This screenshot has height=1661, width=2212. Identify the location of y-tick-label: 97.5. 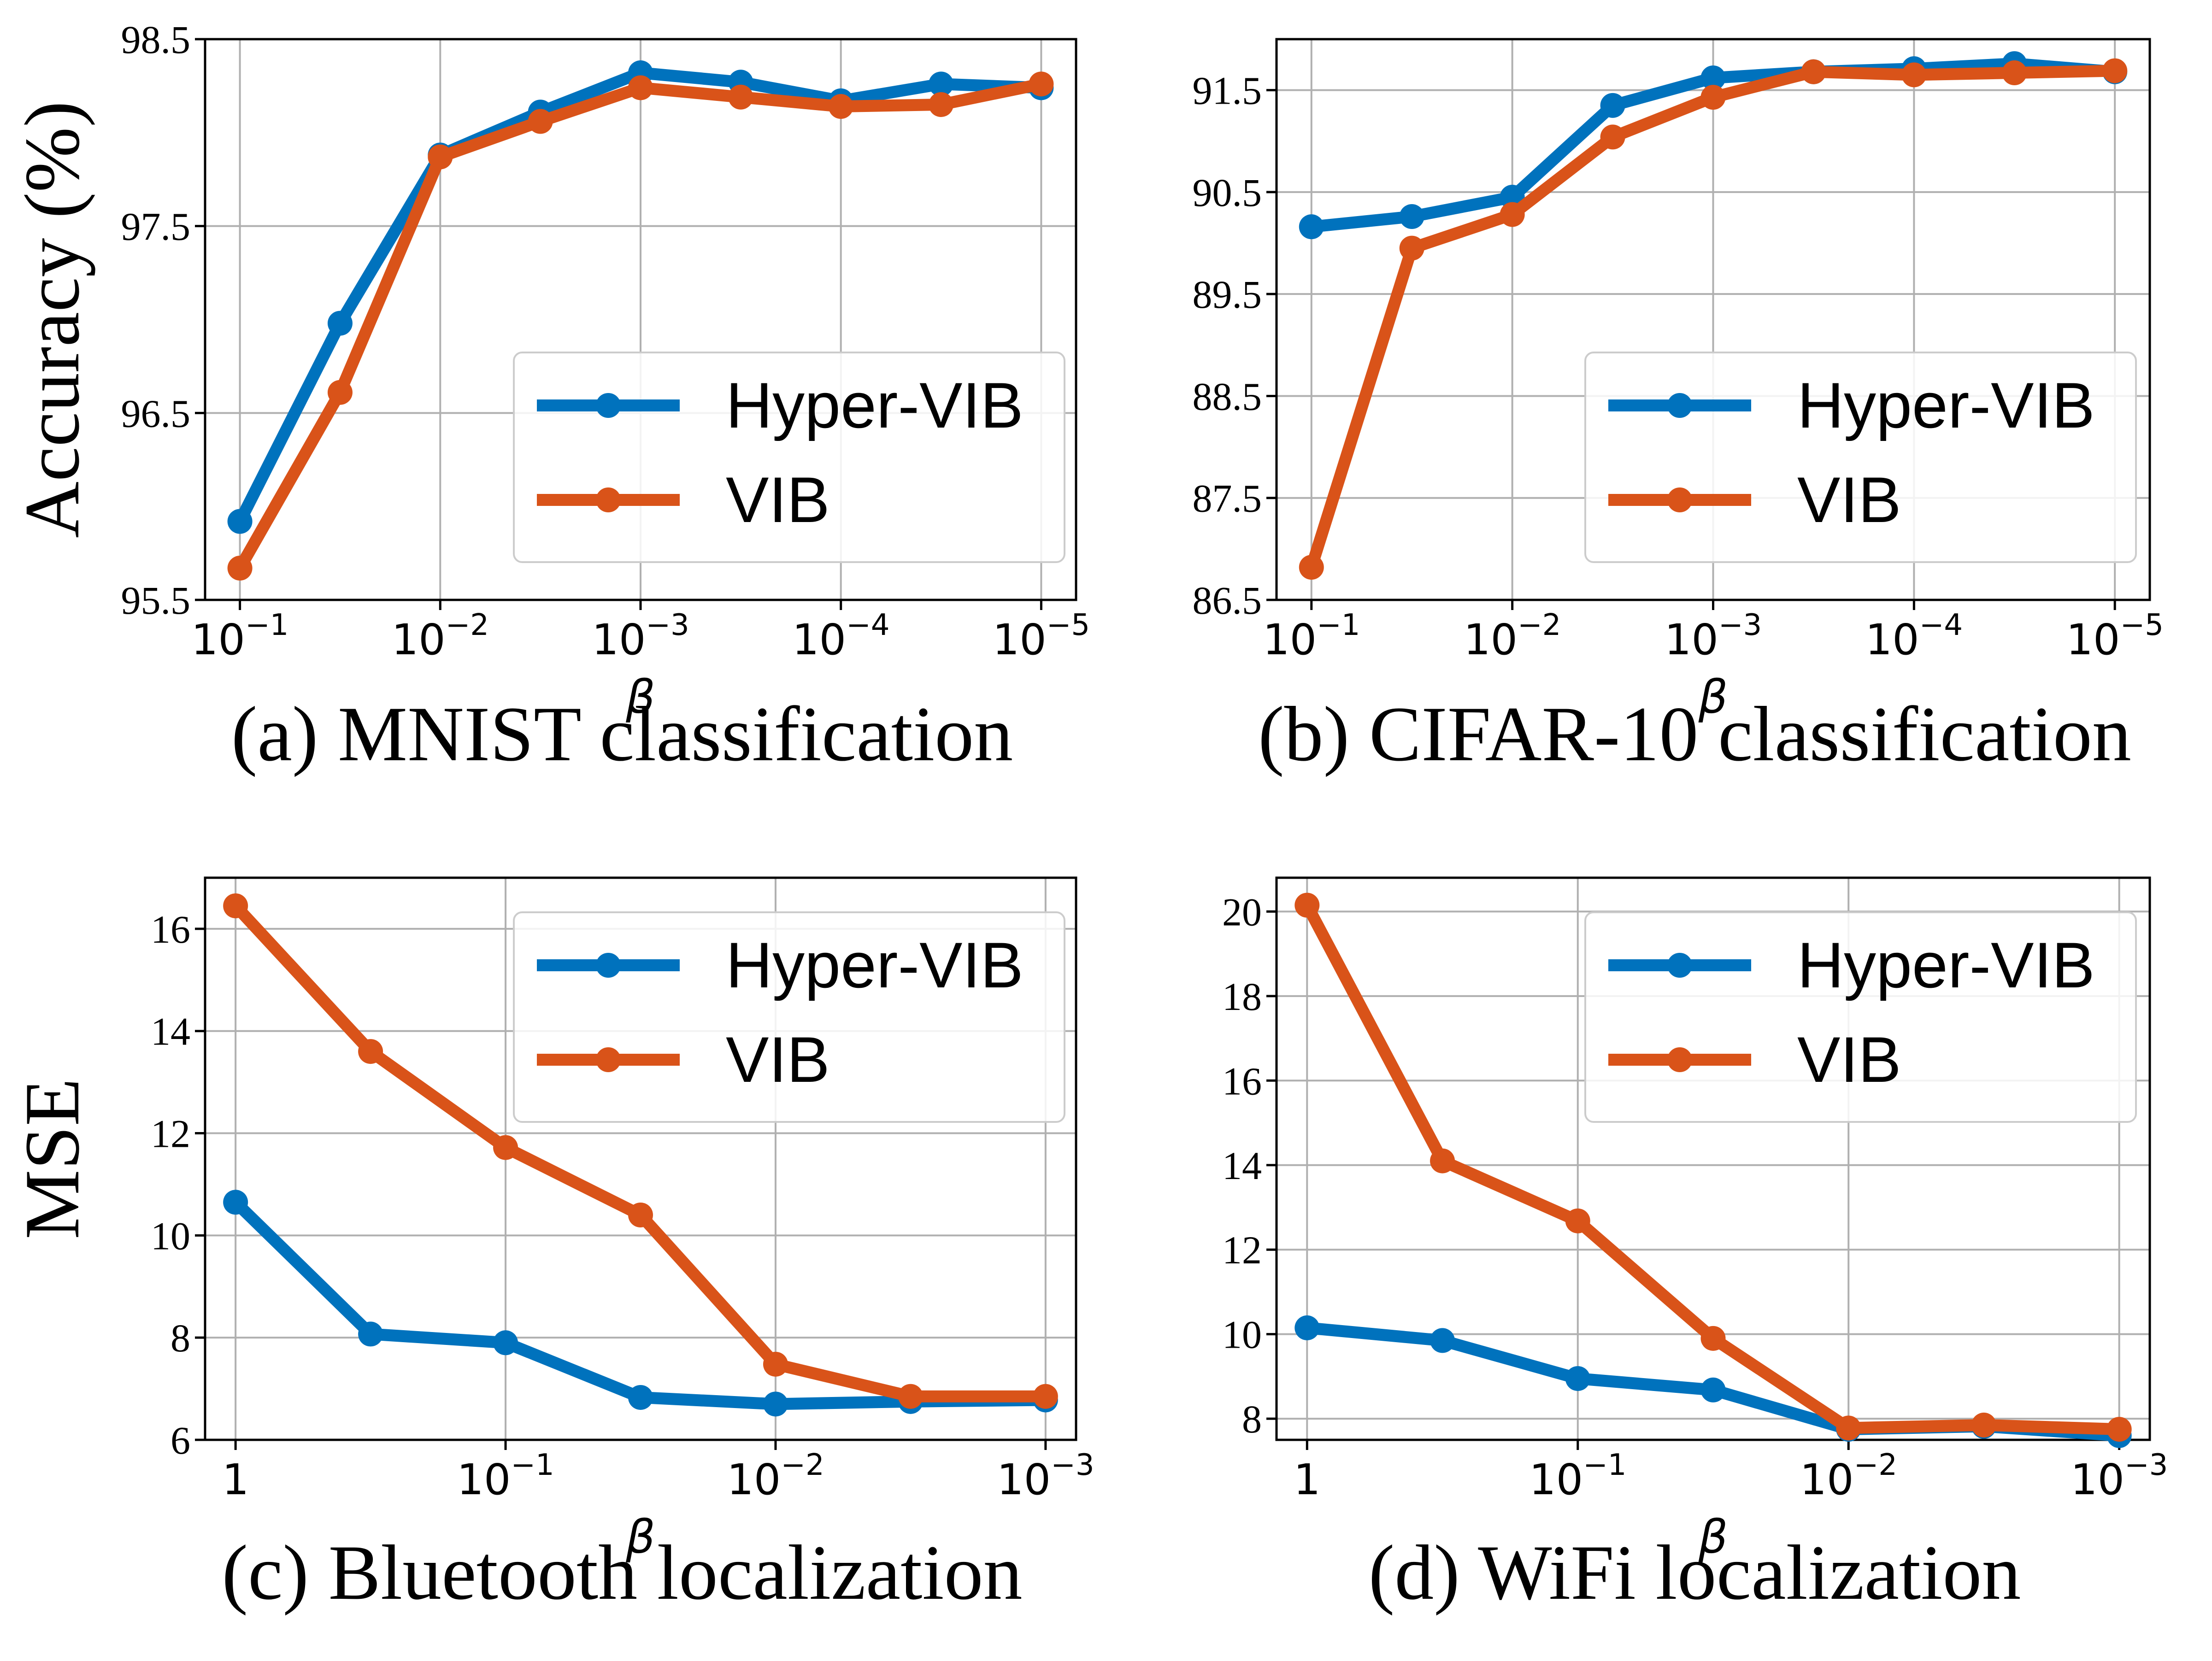
(156, 227).